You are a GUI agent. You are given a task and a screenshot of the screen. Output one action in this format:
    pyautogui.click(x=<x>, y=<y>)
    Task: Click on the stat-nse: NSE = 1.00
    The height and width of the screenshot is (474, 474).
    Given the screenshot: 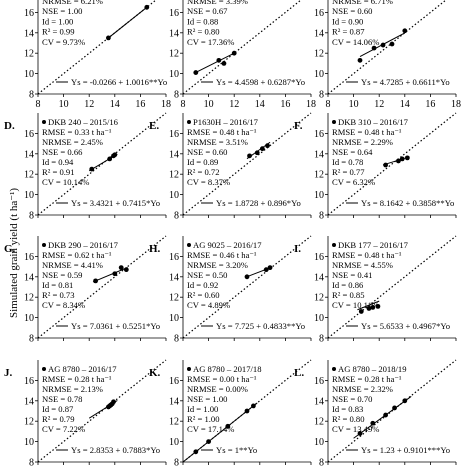 What is the action you would take?
    pyautogui.click(x=207, y=399)
    